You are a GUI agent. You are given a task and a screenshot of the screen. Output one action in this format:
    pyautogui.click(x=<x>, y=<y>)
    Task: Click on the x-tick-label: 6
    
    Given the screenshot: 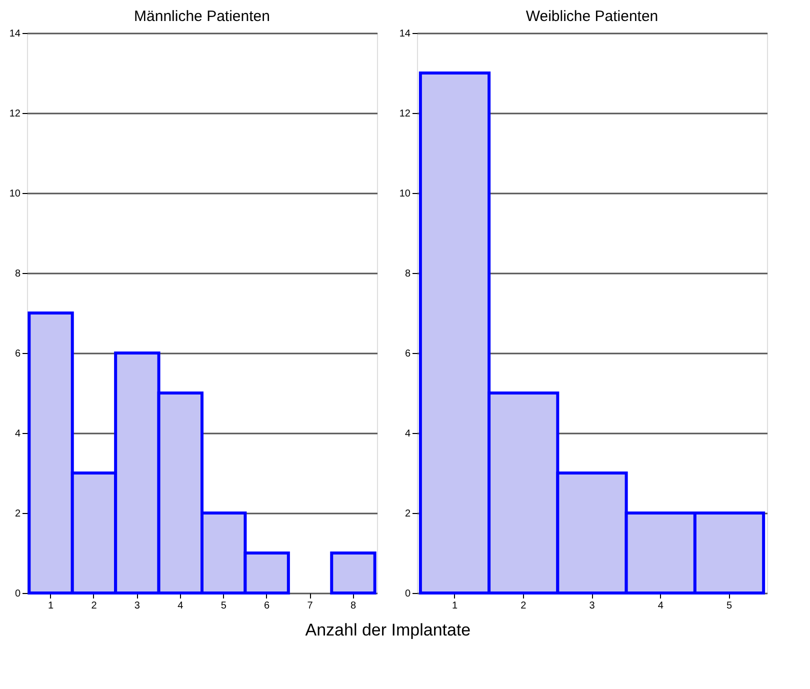 What is the action you would take?
    pyautogui.click(x=267, y=606)
    